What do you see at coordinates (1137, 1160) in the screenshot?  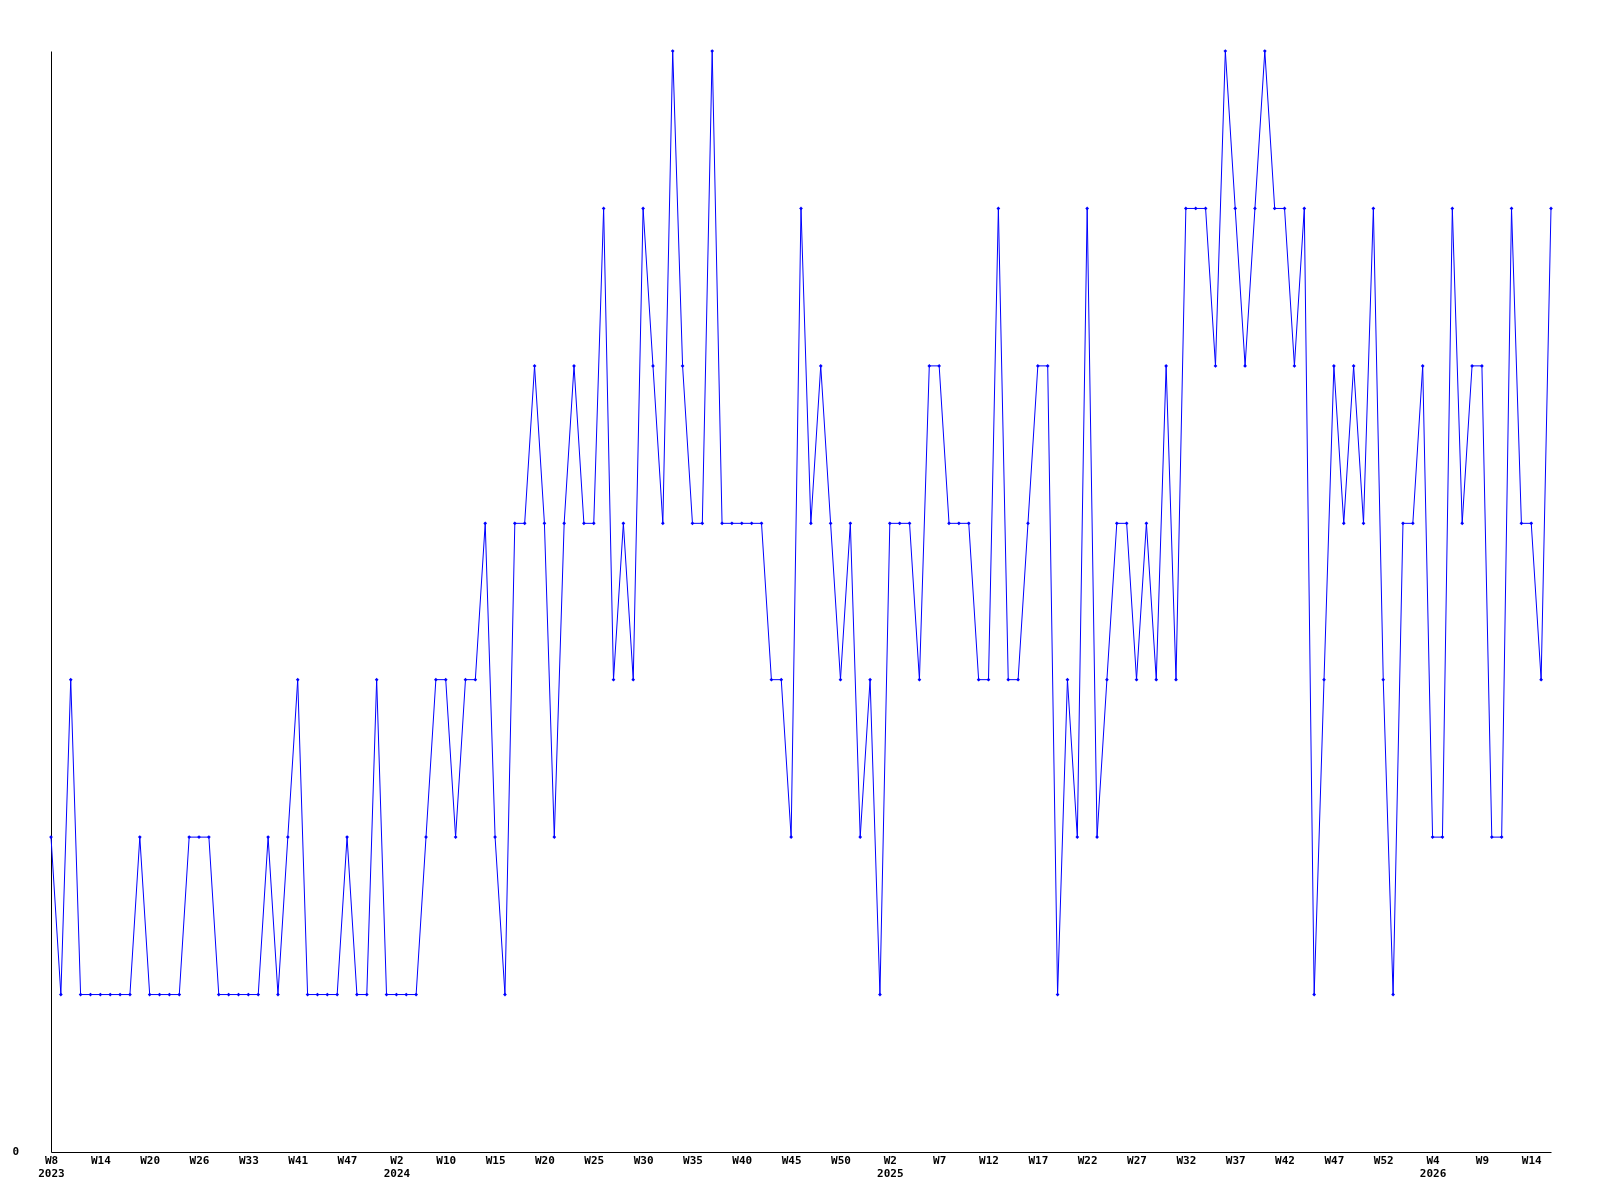 I see `x-tick-label: W27` at bounding box center [1137, 1160].